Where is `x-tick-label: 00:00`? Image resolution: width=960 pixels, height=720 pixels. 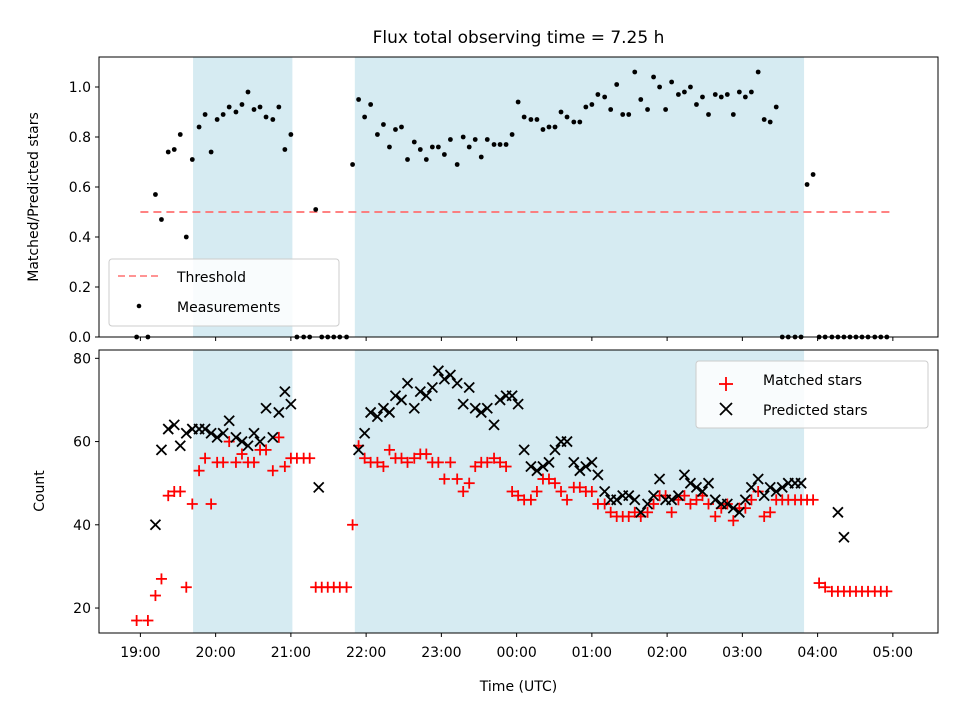 x-tick-label: 00:00 is located at coordinates (516, 653).